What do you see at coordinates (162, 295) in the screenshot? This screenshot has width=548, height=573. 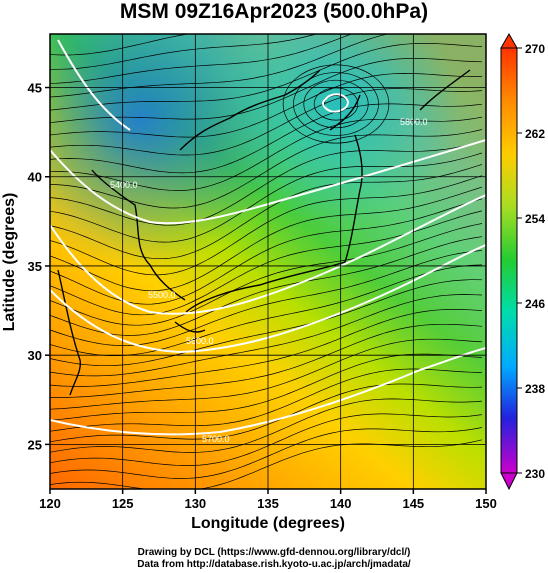 I see `contour-label: 5500.0` at bounding box center [162, 295].